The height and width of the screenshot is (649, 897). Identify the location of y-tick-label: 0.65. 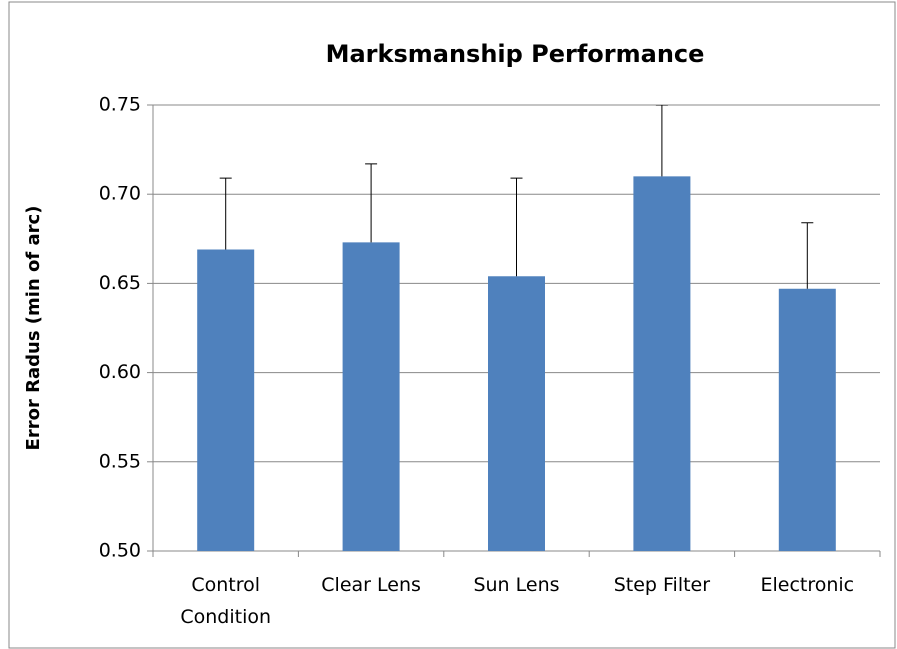
(120, 283).